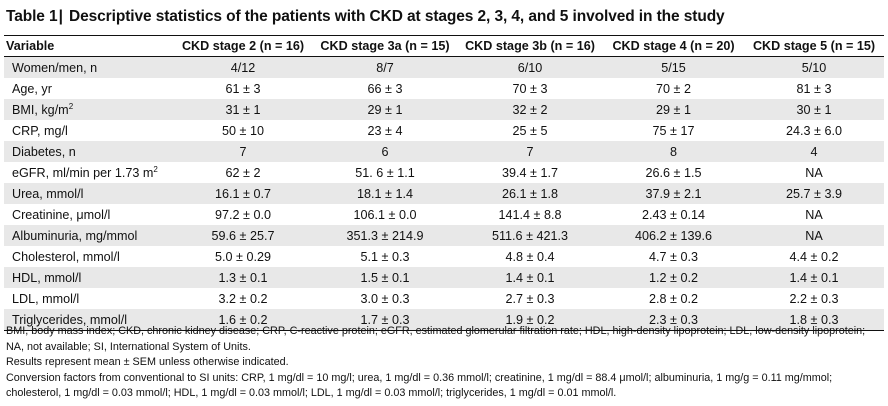 The width and height of the screenshot is (888, 406). Describe the element at coordinates (814, 256) in the screenshot. I see `table-cell: 4.4 ± 0.2` at that location.